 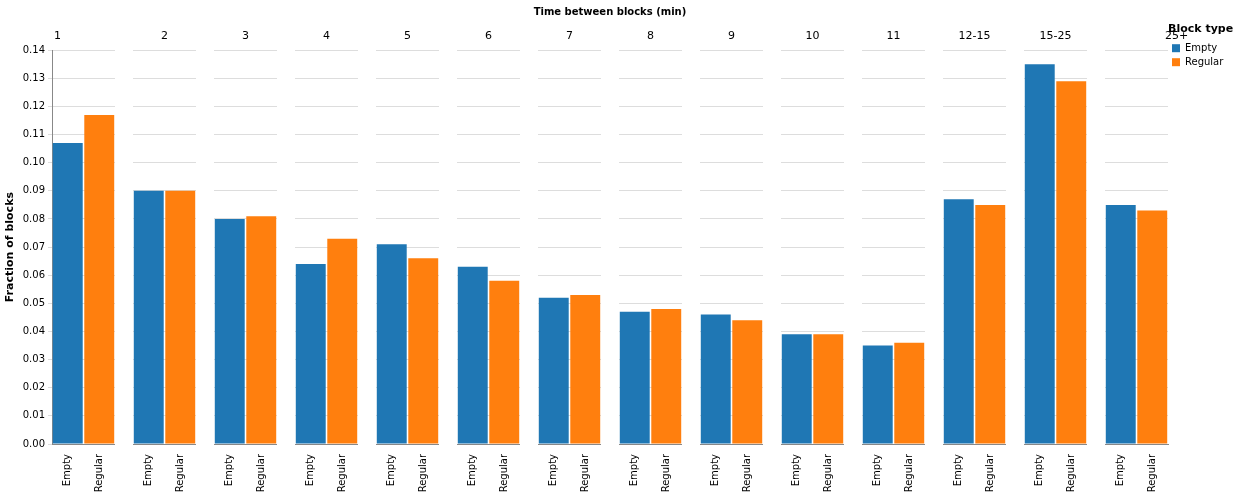 What do you see at coordinates (650, 36) in the screenshot?
I see `chart-title: 8` at bounding box center [650, 36].